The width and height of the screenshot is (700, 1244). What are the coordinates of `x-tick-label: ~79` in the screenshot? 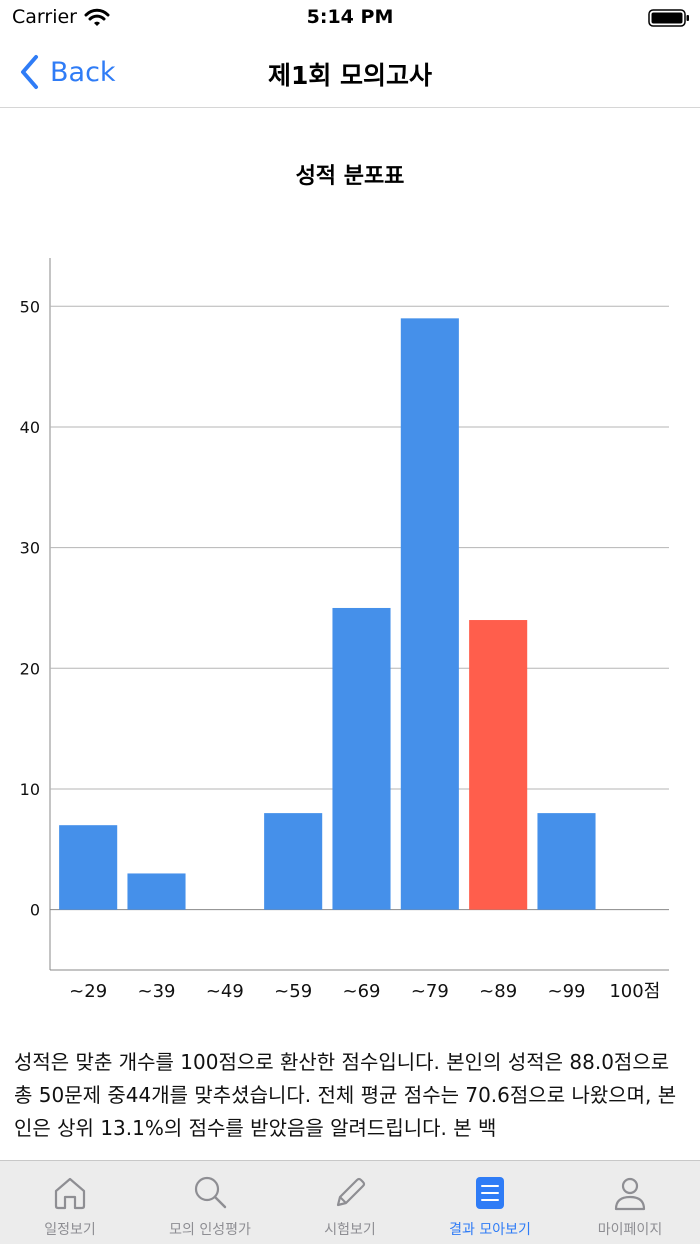 It's located at (430, 991).